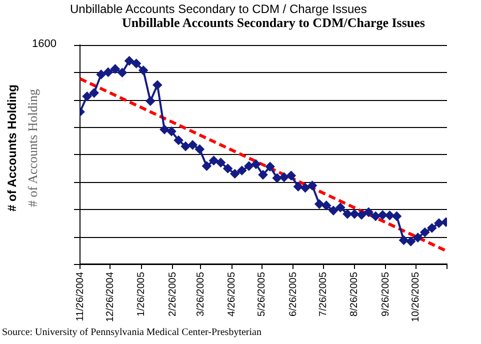 This screenshot has height=344, width=481. I want to click on x-tick-label: 9/26/2005, so click(386, 294).